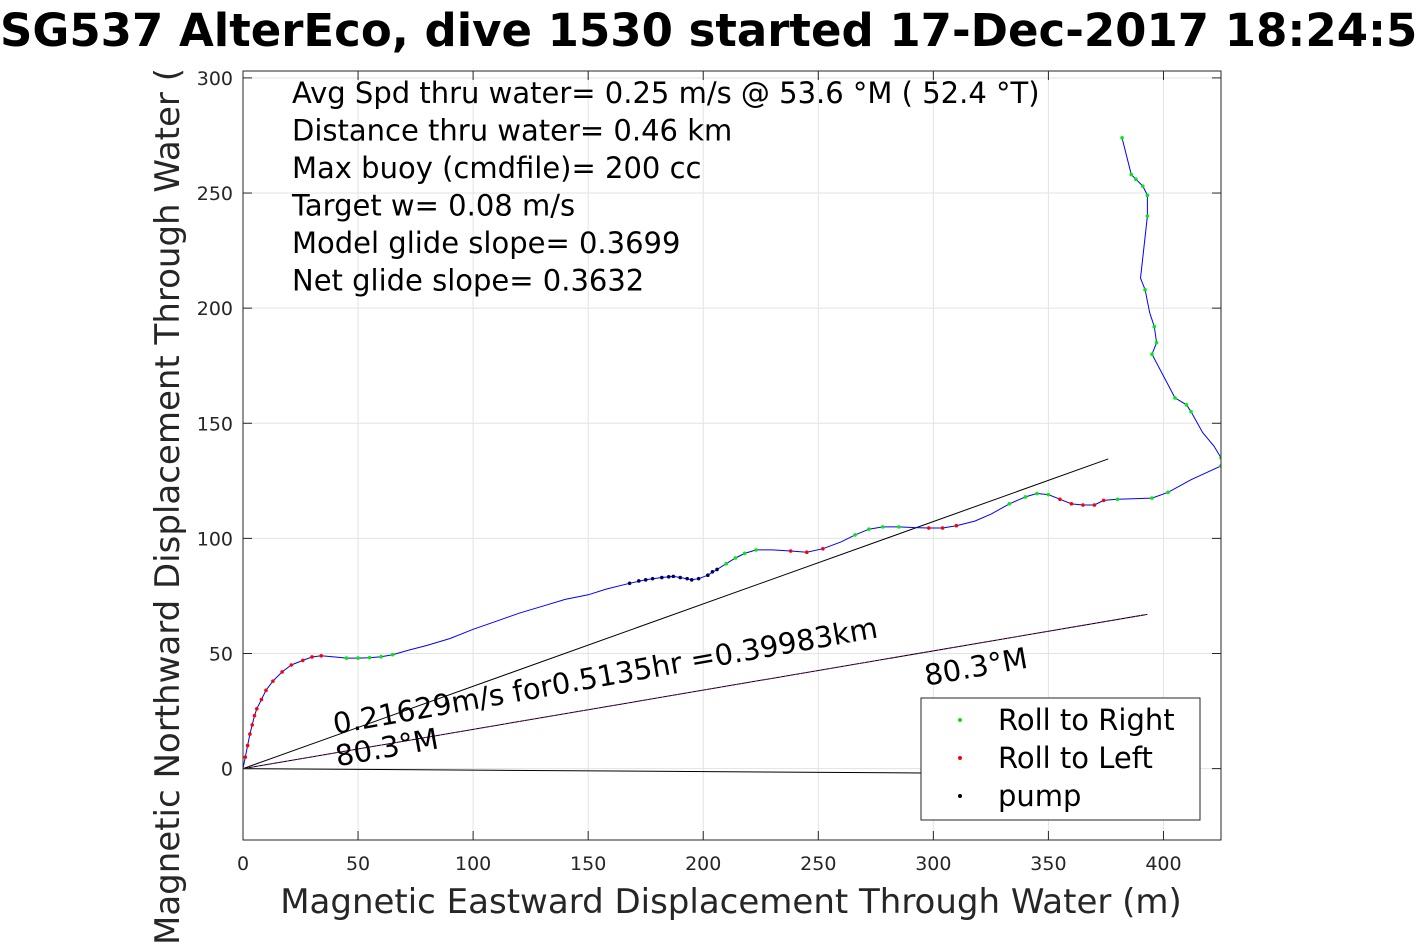 Image resolution: width=1417 pixels, height=945 pixels. What do you see at coordinates (433, 206) in the screenshot?
I see `stat-line: Target w= 0.08 m/s` at bounding box center [433, 206].